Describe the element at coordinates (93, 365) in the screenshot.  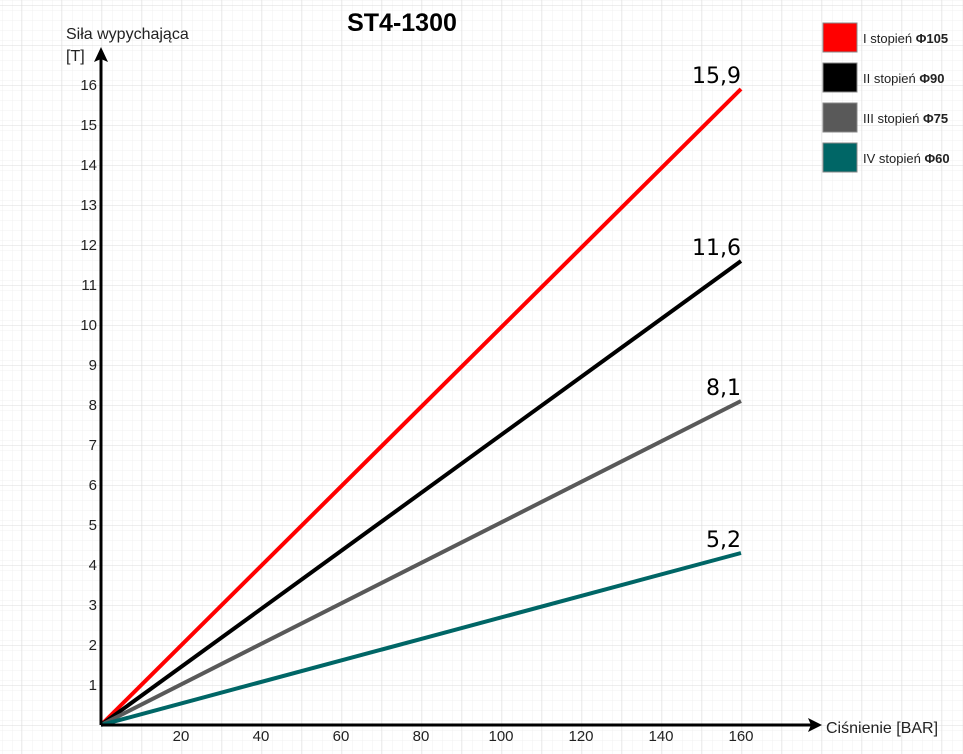
I see `y-tick-label: 9` at that location.